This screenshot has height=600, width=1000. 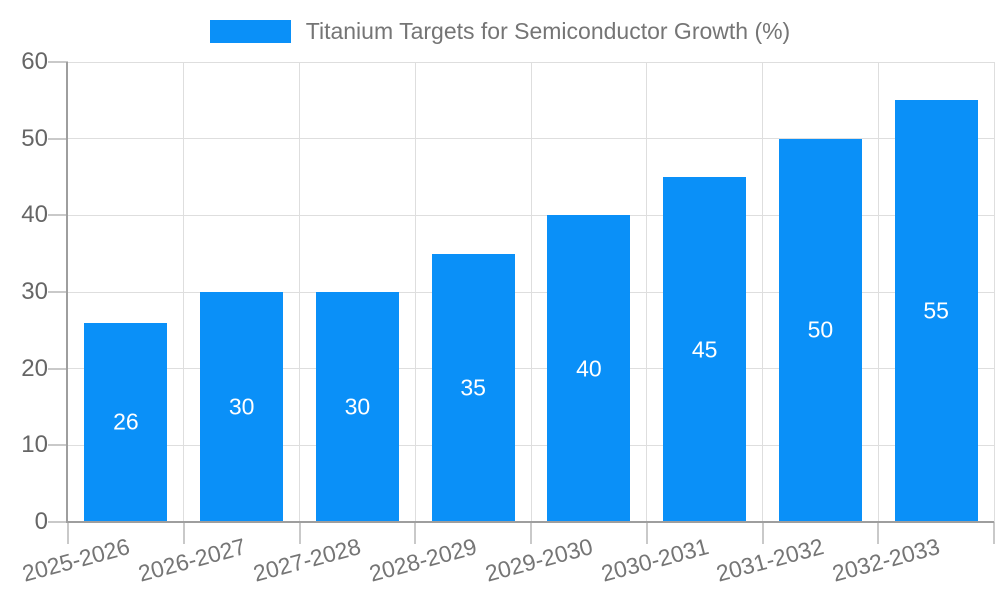 What do you see at coordinates (41, 521) in the screenshot?
I see `y-tick-label: 0` at bounding box center [41, 521].